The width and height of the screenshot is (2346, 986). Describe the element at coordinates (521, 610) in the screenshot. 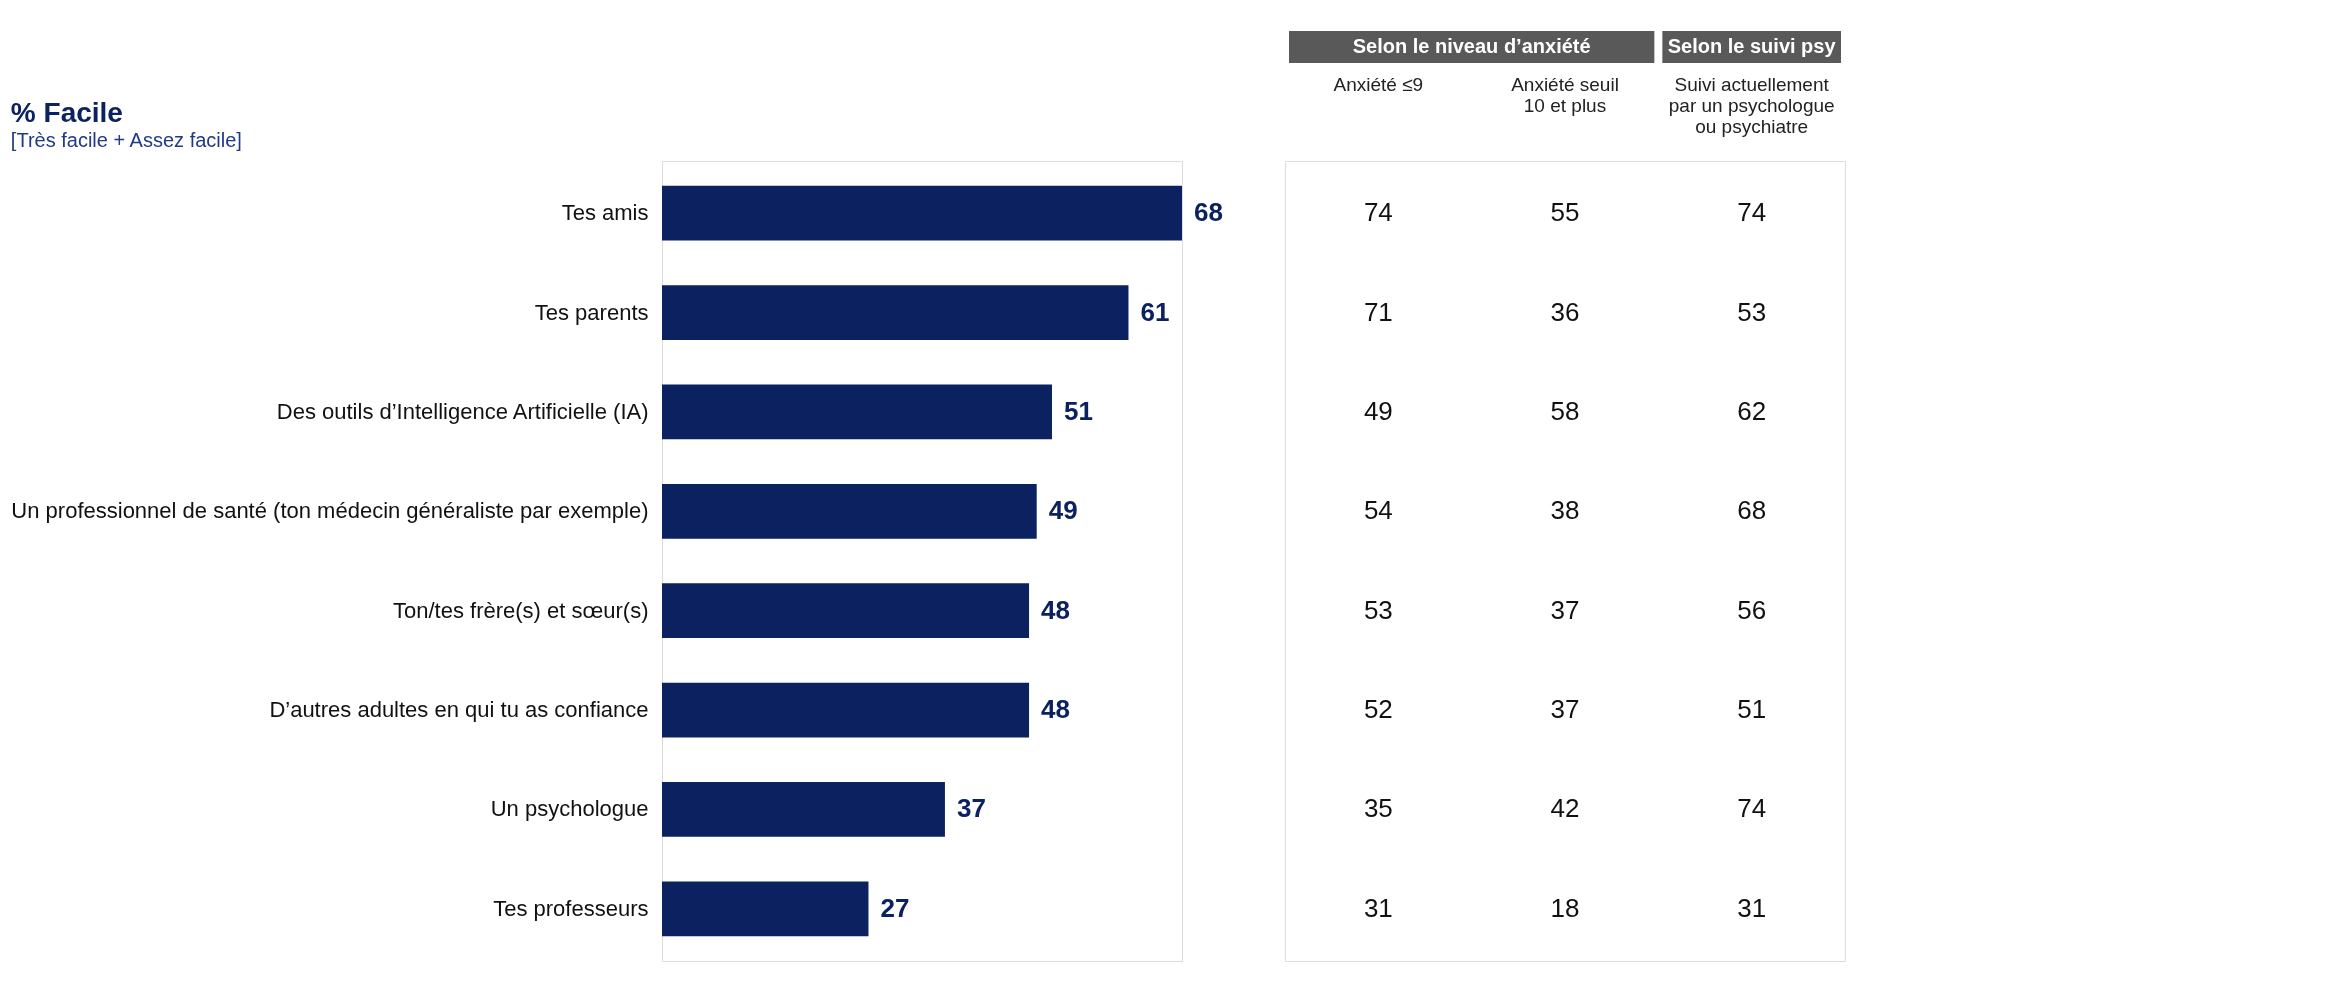

I see `y-tick-label: Ton/tes frère(s) et sœur(s)` at that location.